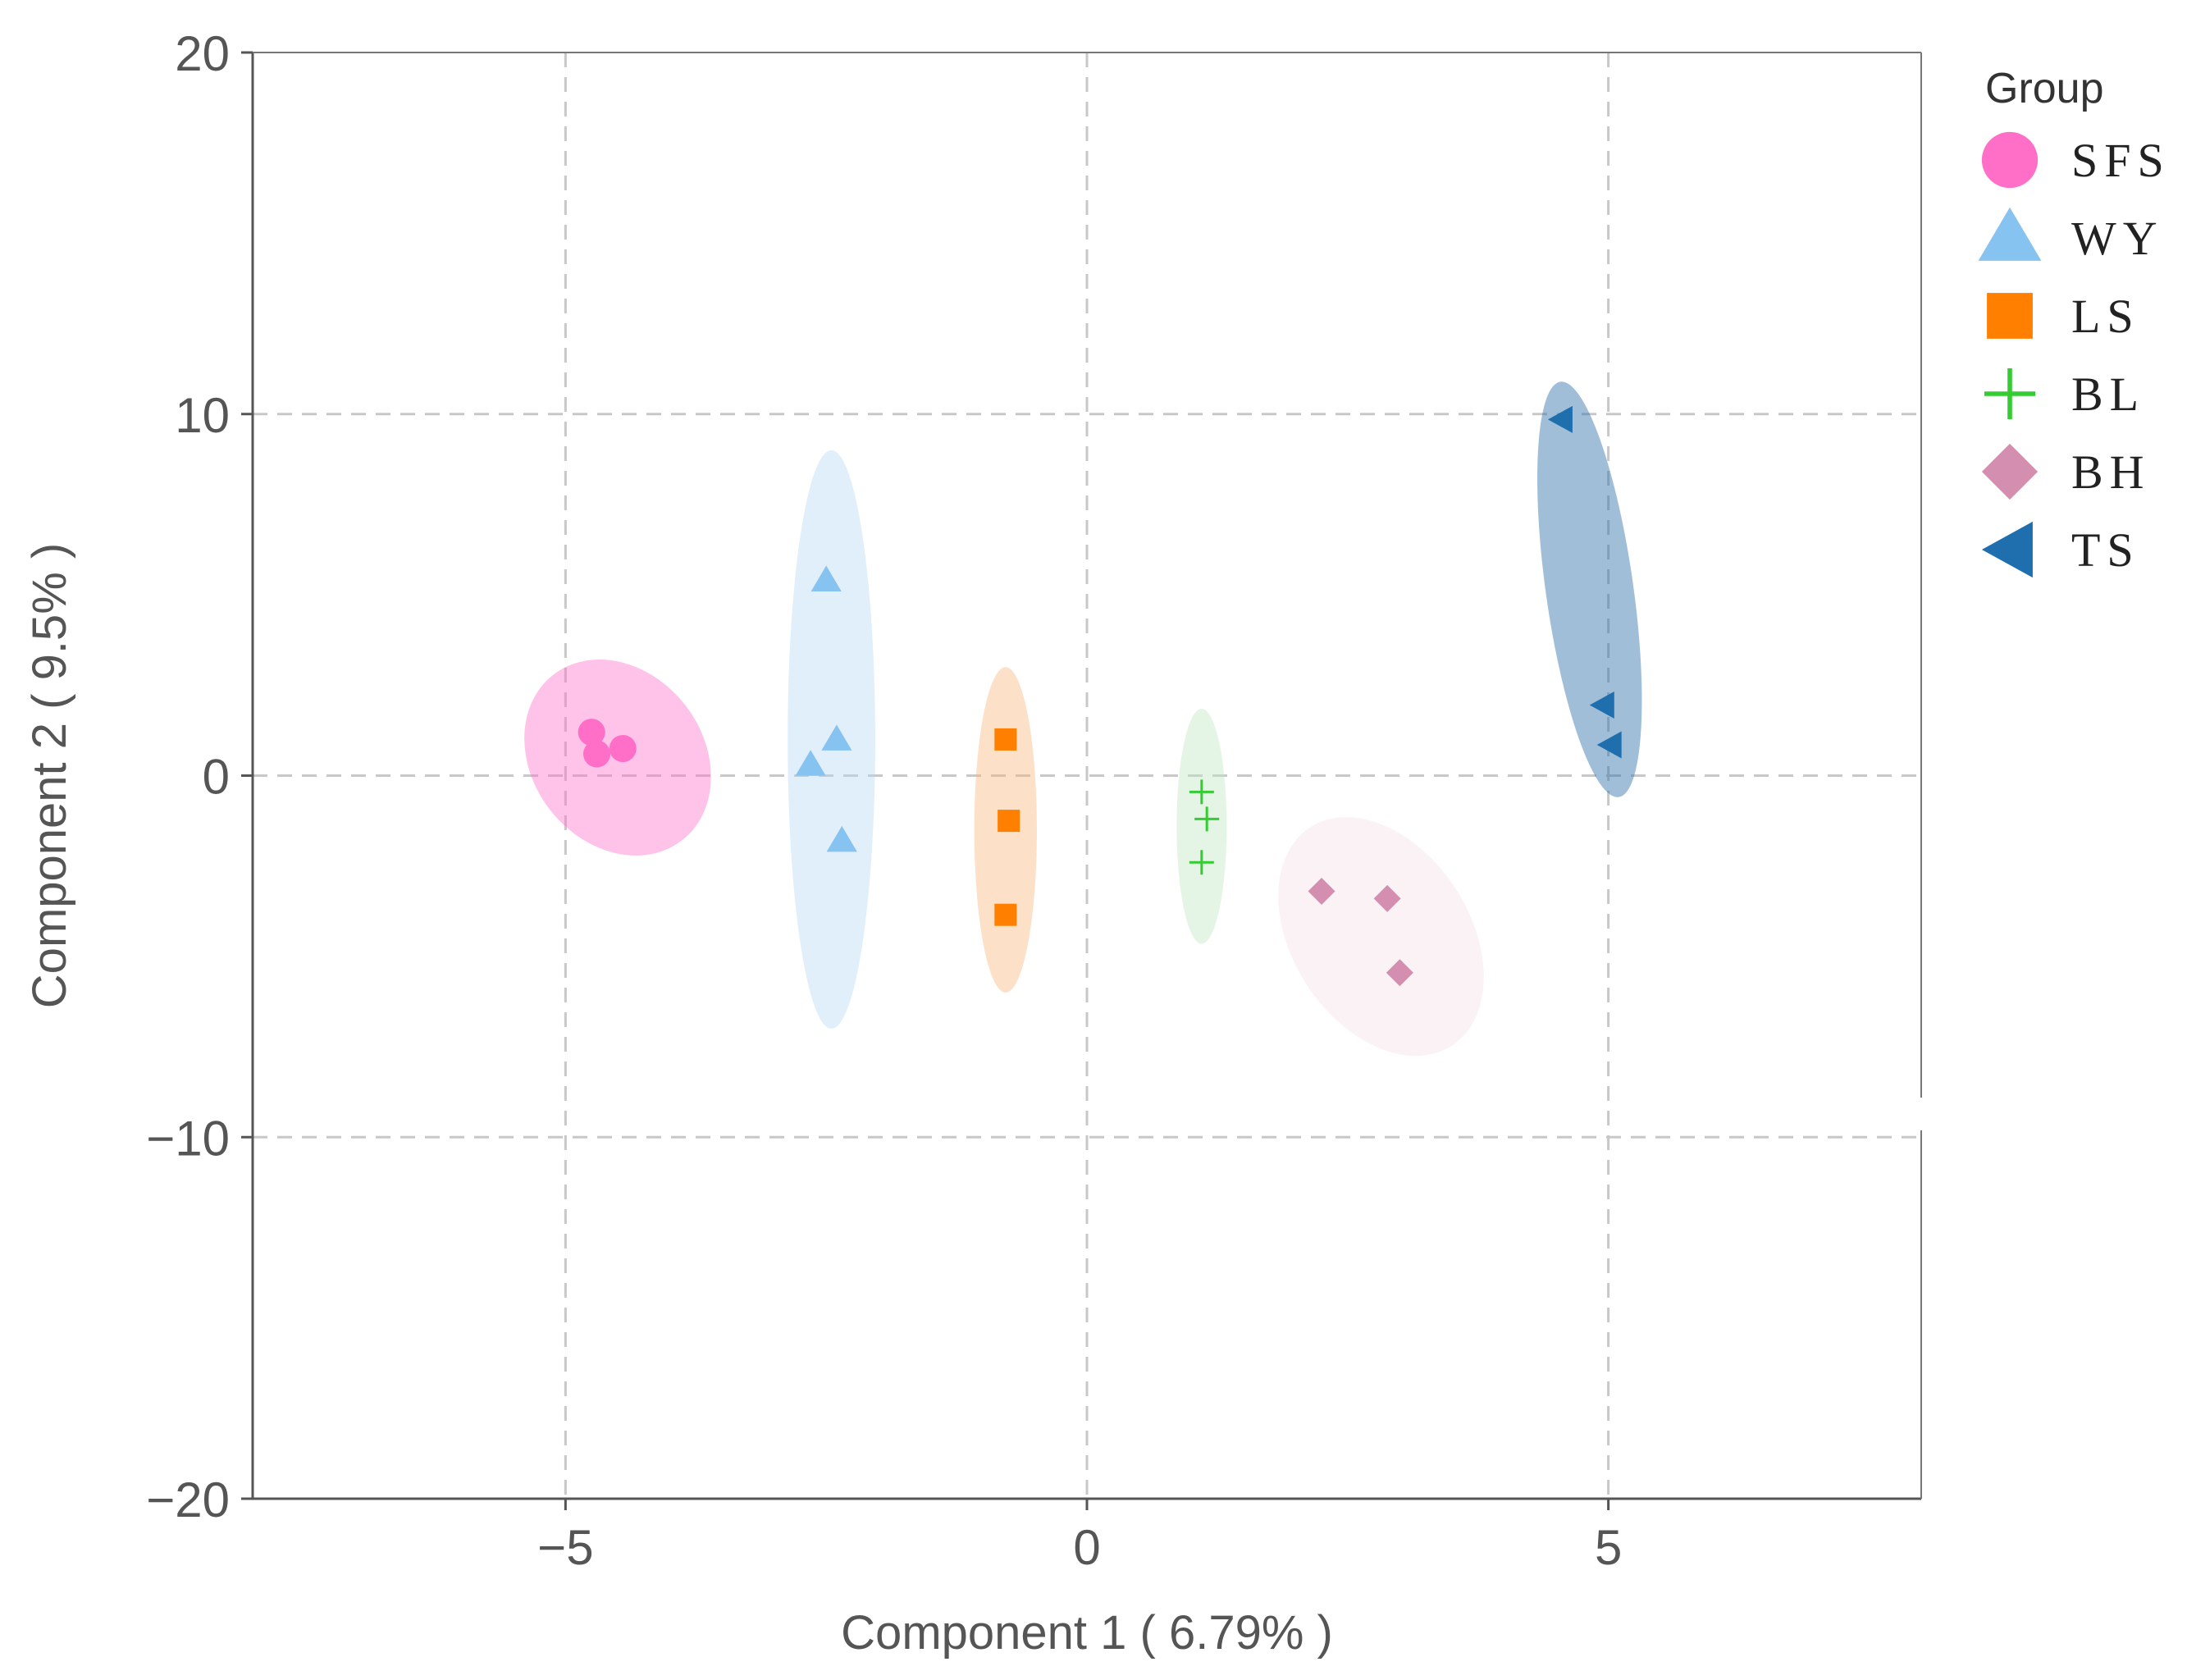  Describe the element at coordinates (2010, 471) in the screenshot. I see `legend-marker-bh` at that location.